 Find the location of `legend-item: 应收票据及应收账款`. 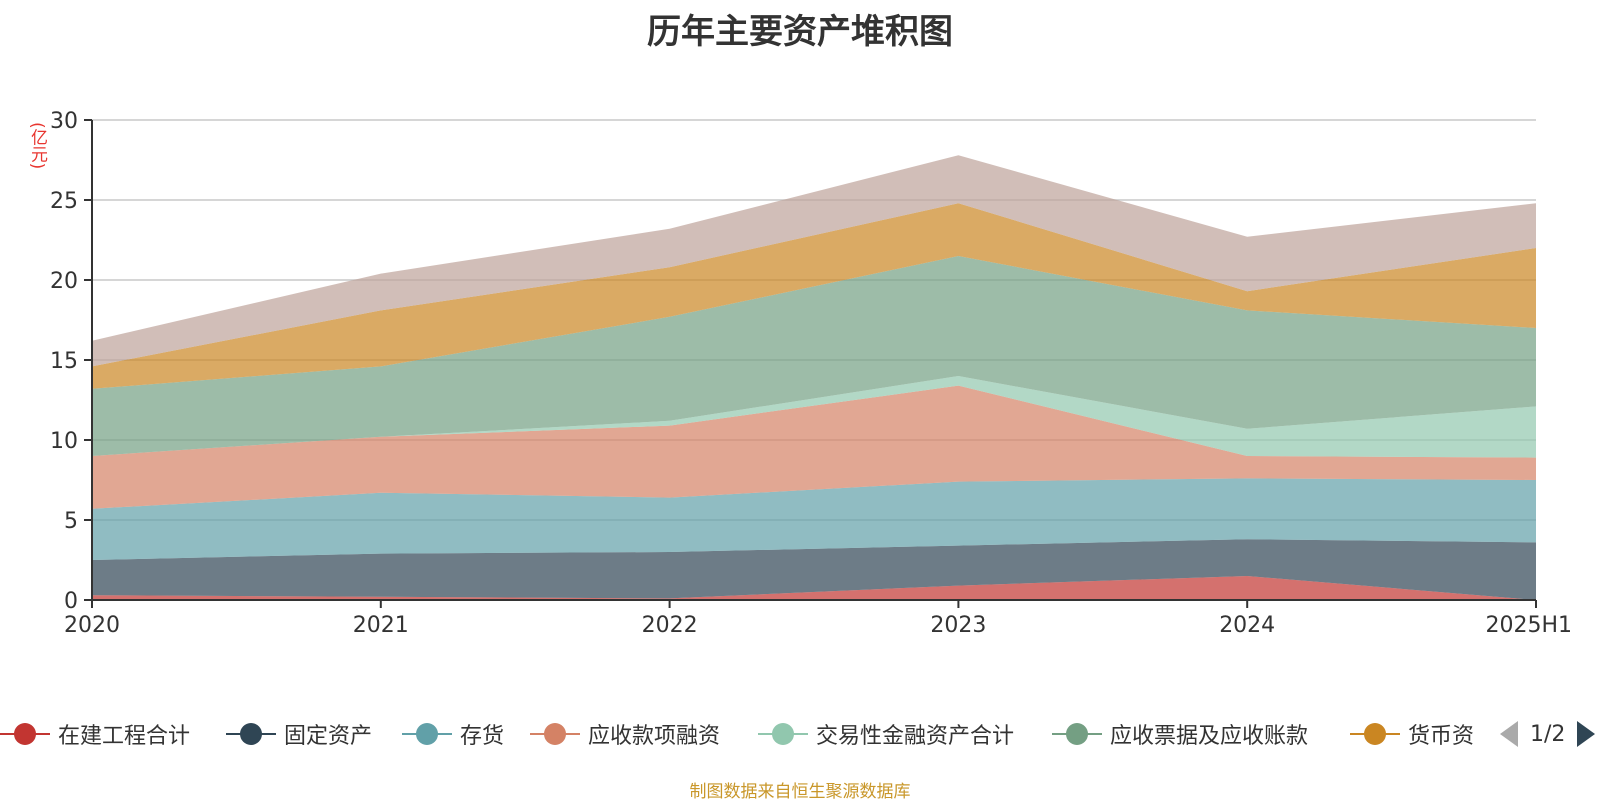

legend-item: 应收票据及应收账款 is located at coordinates (1180, 734).